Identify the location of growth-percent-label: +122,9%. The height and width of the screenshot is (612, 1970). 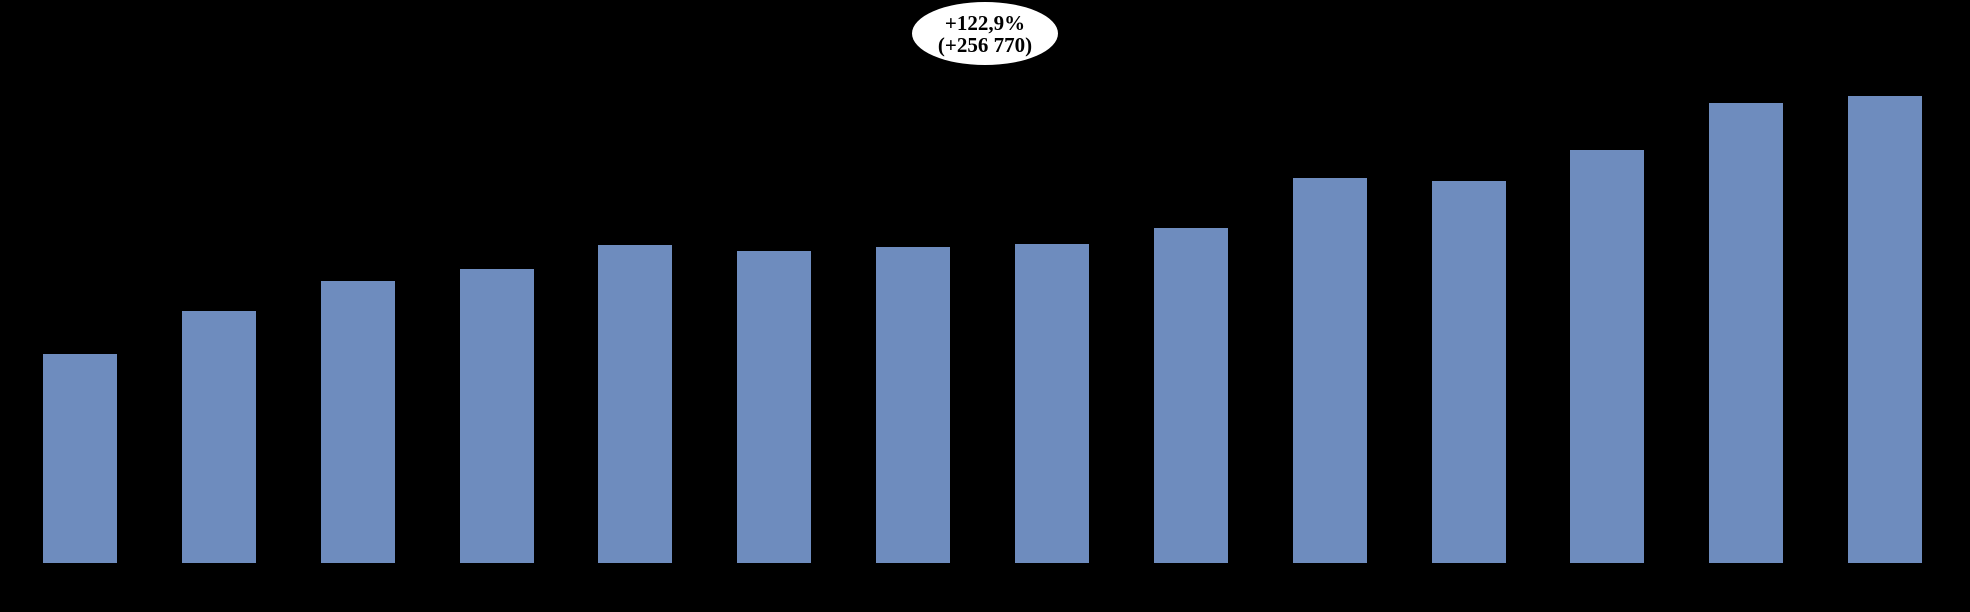
(985, 22).